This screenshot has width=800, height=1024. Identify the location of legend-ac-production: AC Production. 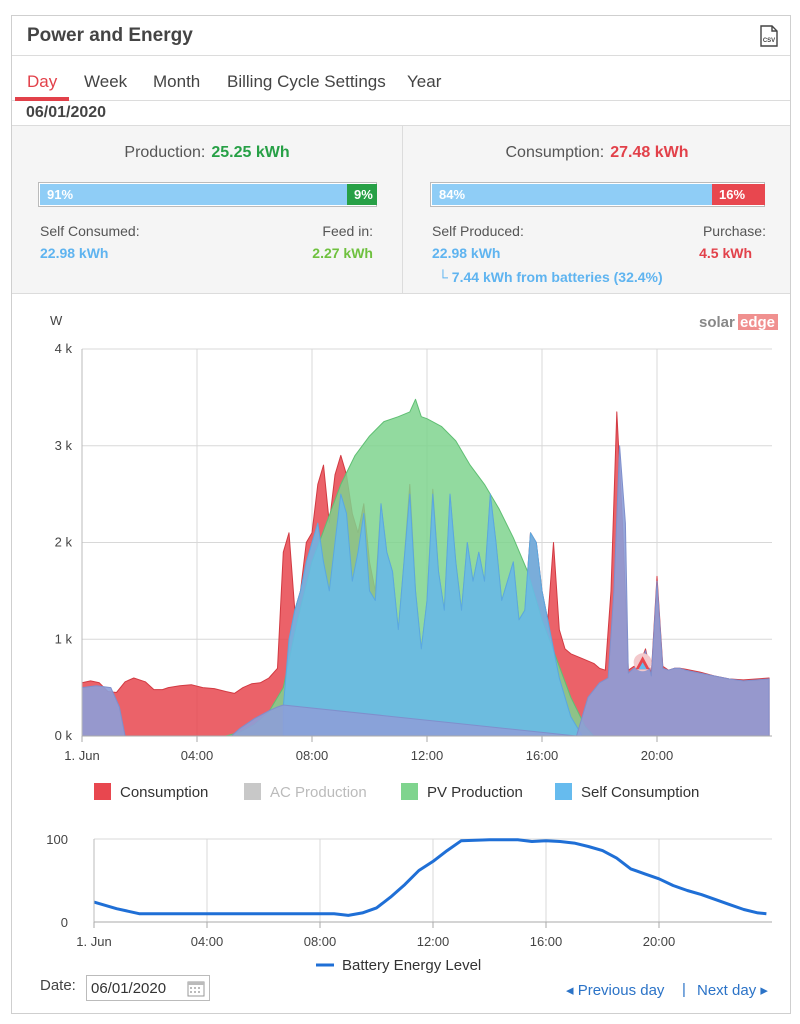
(305, 792).